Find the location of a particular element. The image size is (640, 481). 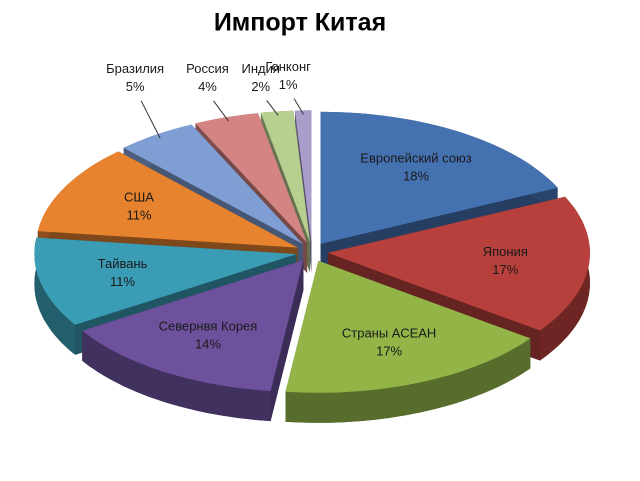

slice-value-label: 4% is located at coordinates (207, 86).